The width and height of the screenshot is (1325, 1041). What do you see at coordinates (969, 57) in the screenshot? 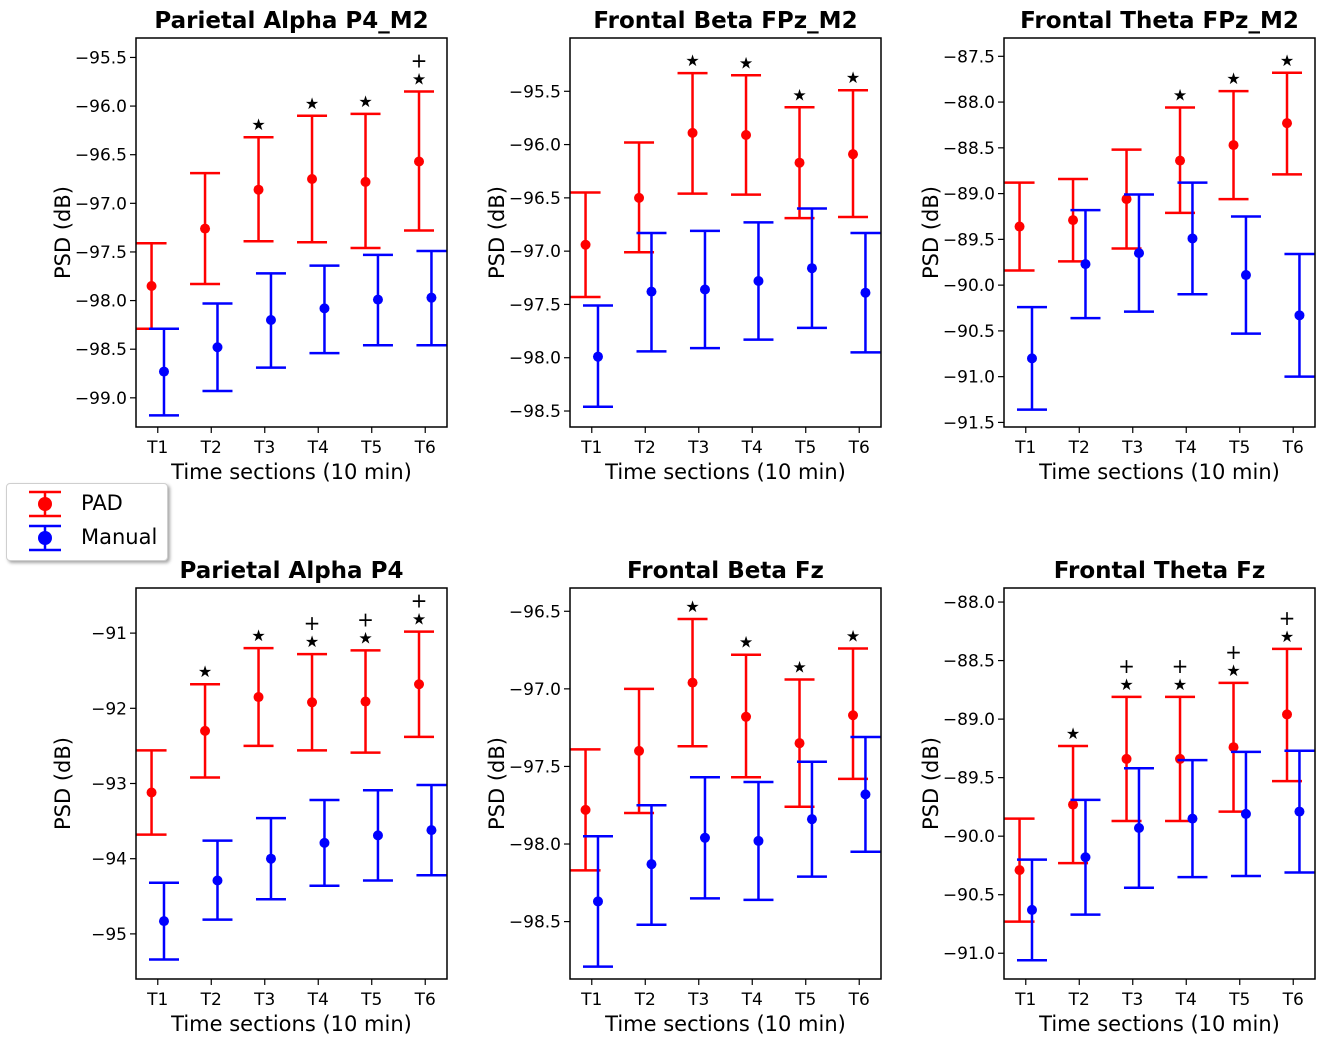
I see `y-tick-label: −87.5` at bounding box center [969, 57].